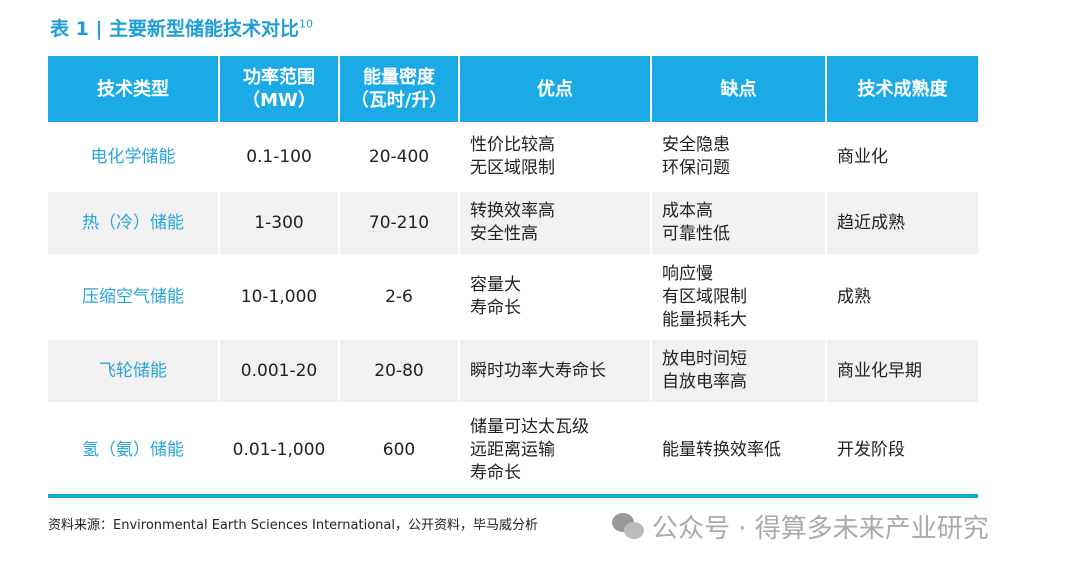 The height and width of the screenshot is (571, 1080). Describe the element at coordinates (175, 29) in the screenshot. I see `title-text: 表 1 | 主要新型储能技术对比` at that location.